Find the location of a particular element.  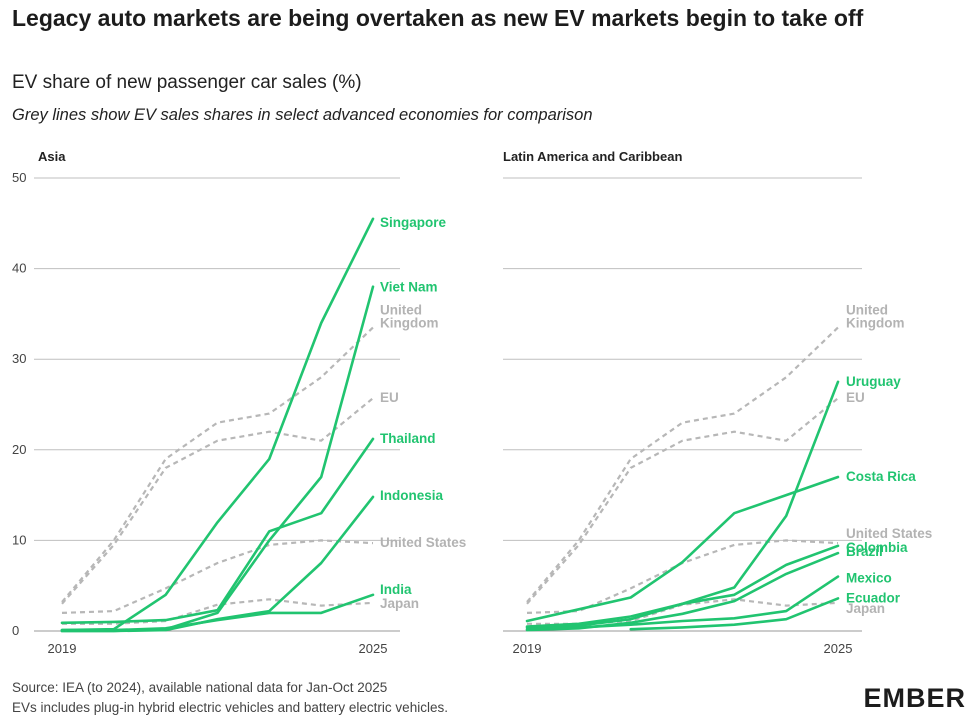

series-label-asia-singapore: Singapore is located at coordinates (413, 222).